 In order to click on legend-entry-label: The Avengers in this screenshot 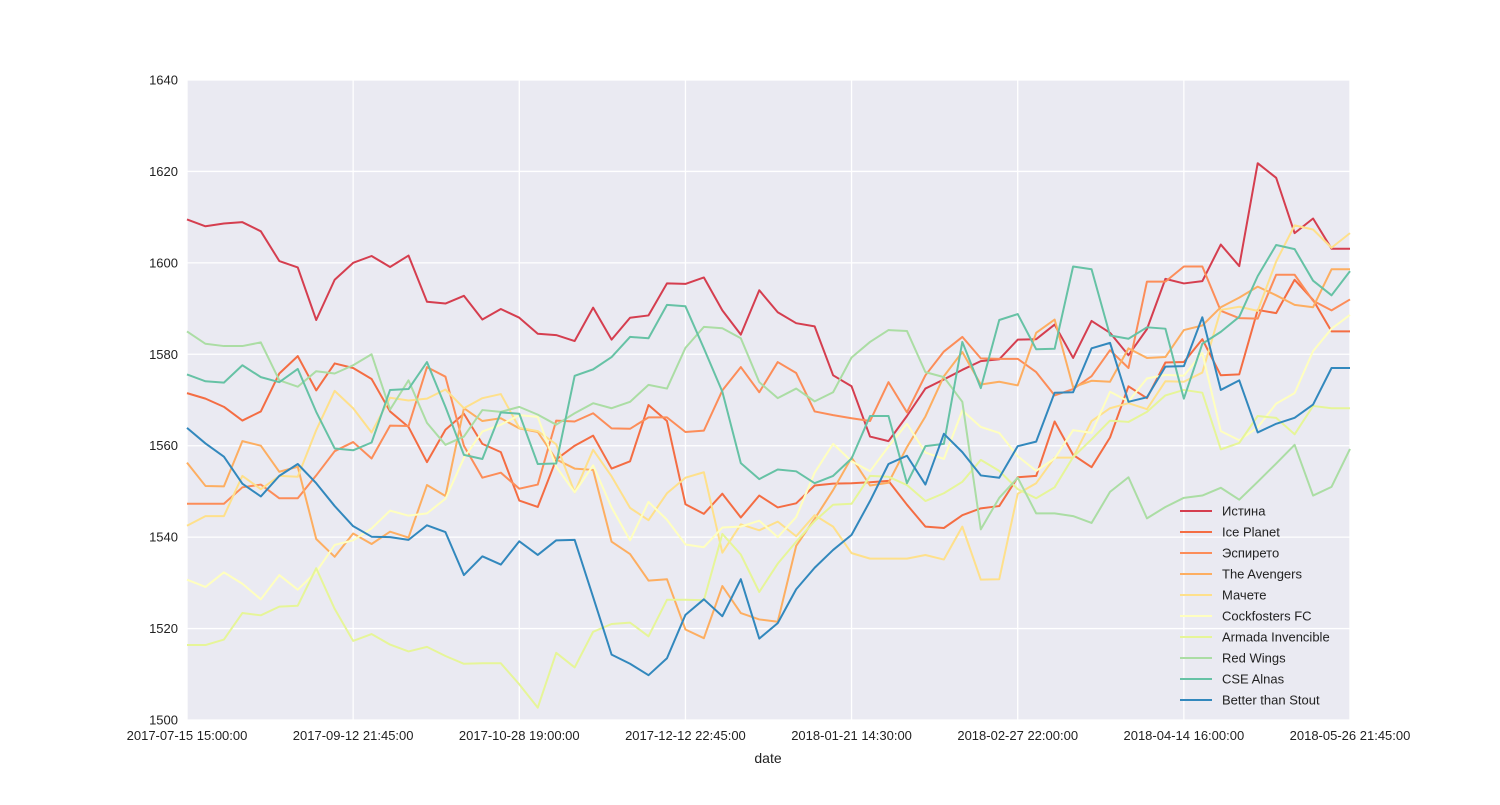, I will do `click(1262, 574)`.